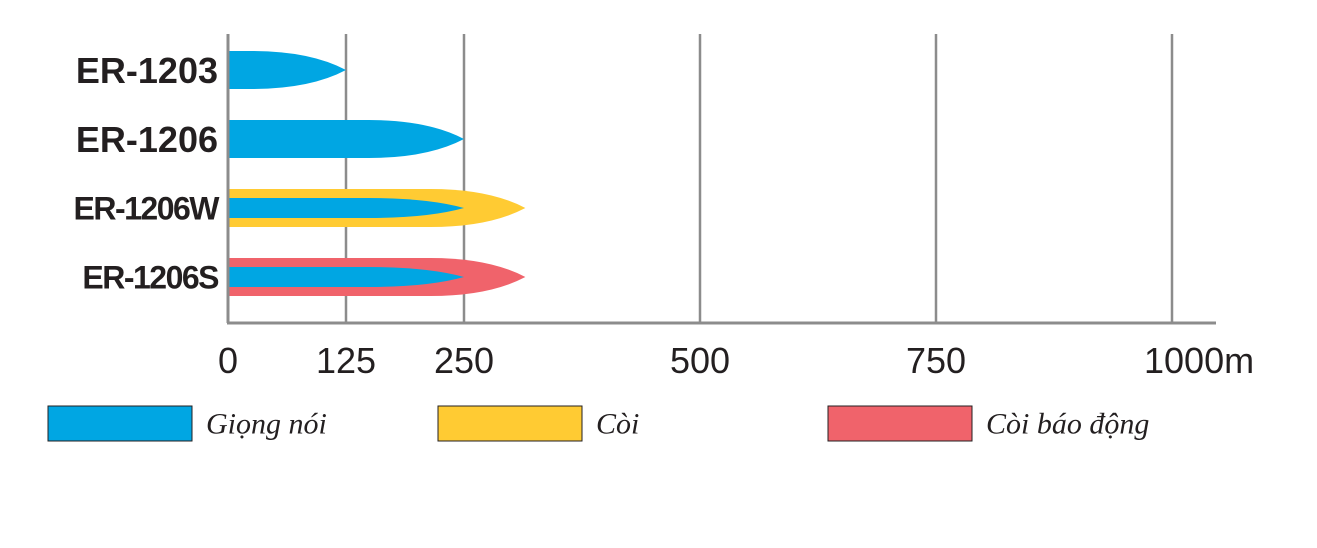  What do you see at coordinates (147, 209) in the screenshot?
I see `category-label: ER-1206W` at bounding box center [147, 209].